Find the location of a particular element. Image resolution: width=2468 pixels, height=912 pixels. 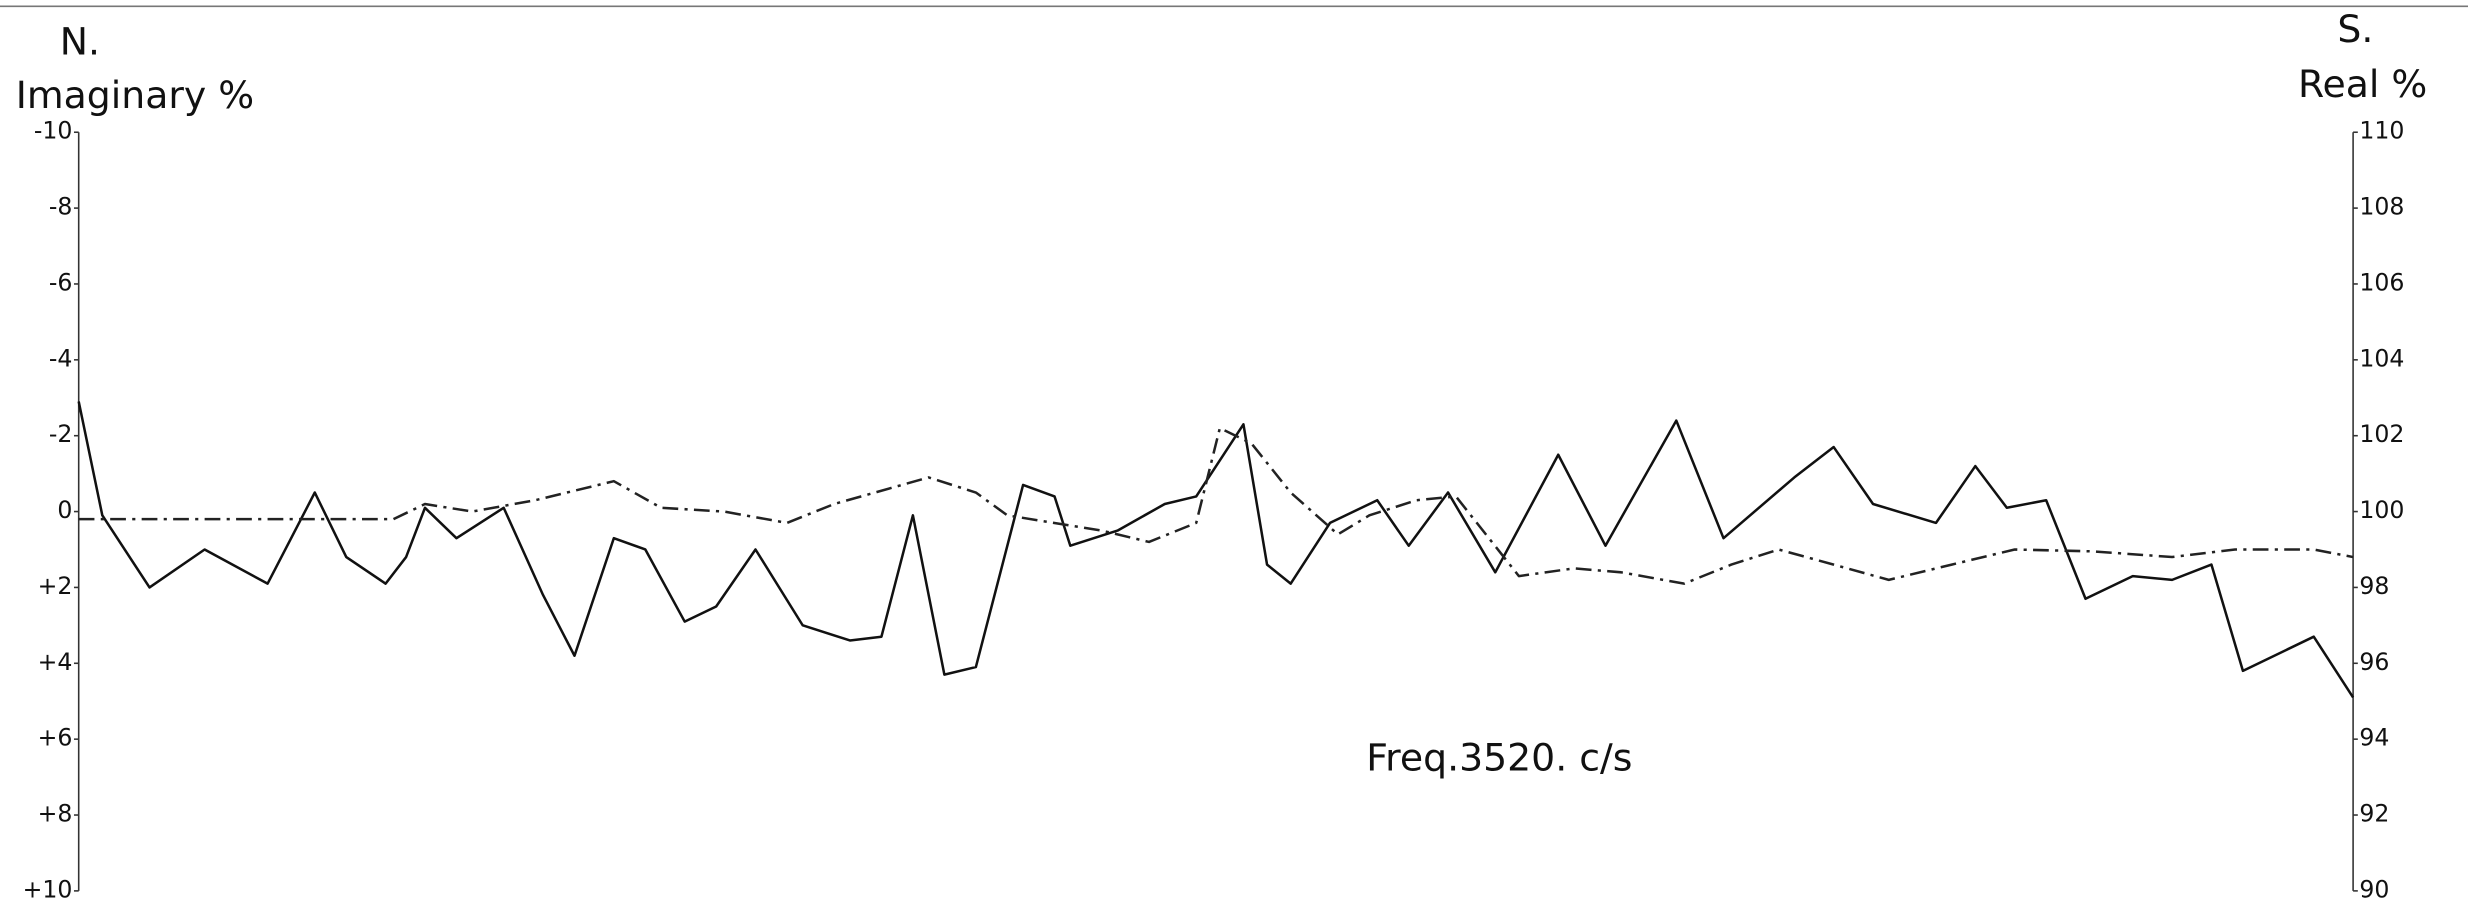

y2-tick-label: 100 is located at coordinates (2381, 510).